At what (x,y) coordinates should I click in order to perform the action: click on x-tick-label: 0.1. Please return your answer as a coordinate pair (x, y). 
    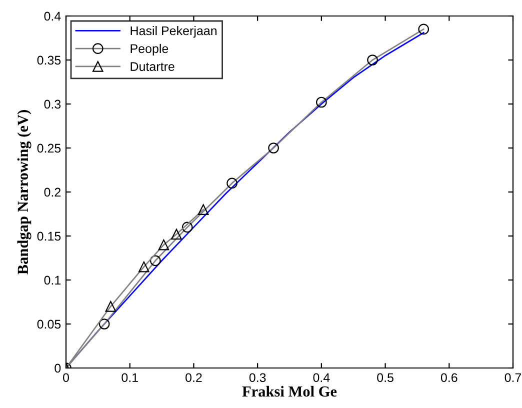
    Looking at the image, I should click on (130, 377).